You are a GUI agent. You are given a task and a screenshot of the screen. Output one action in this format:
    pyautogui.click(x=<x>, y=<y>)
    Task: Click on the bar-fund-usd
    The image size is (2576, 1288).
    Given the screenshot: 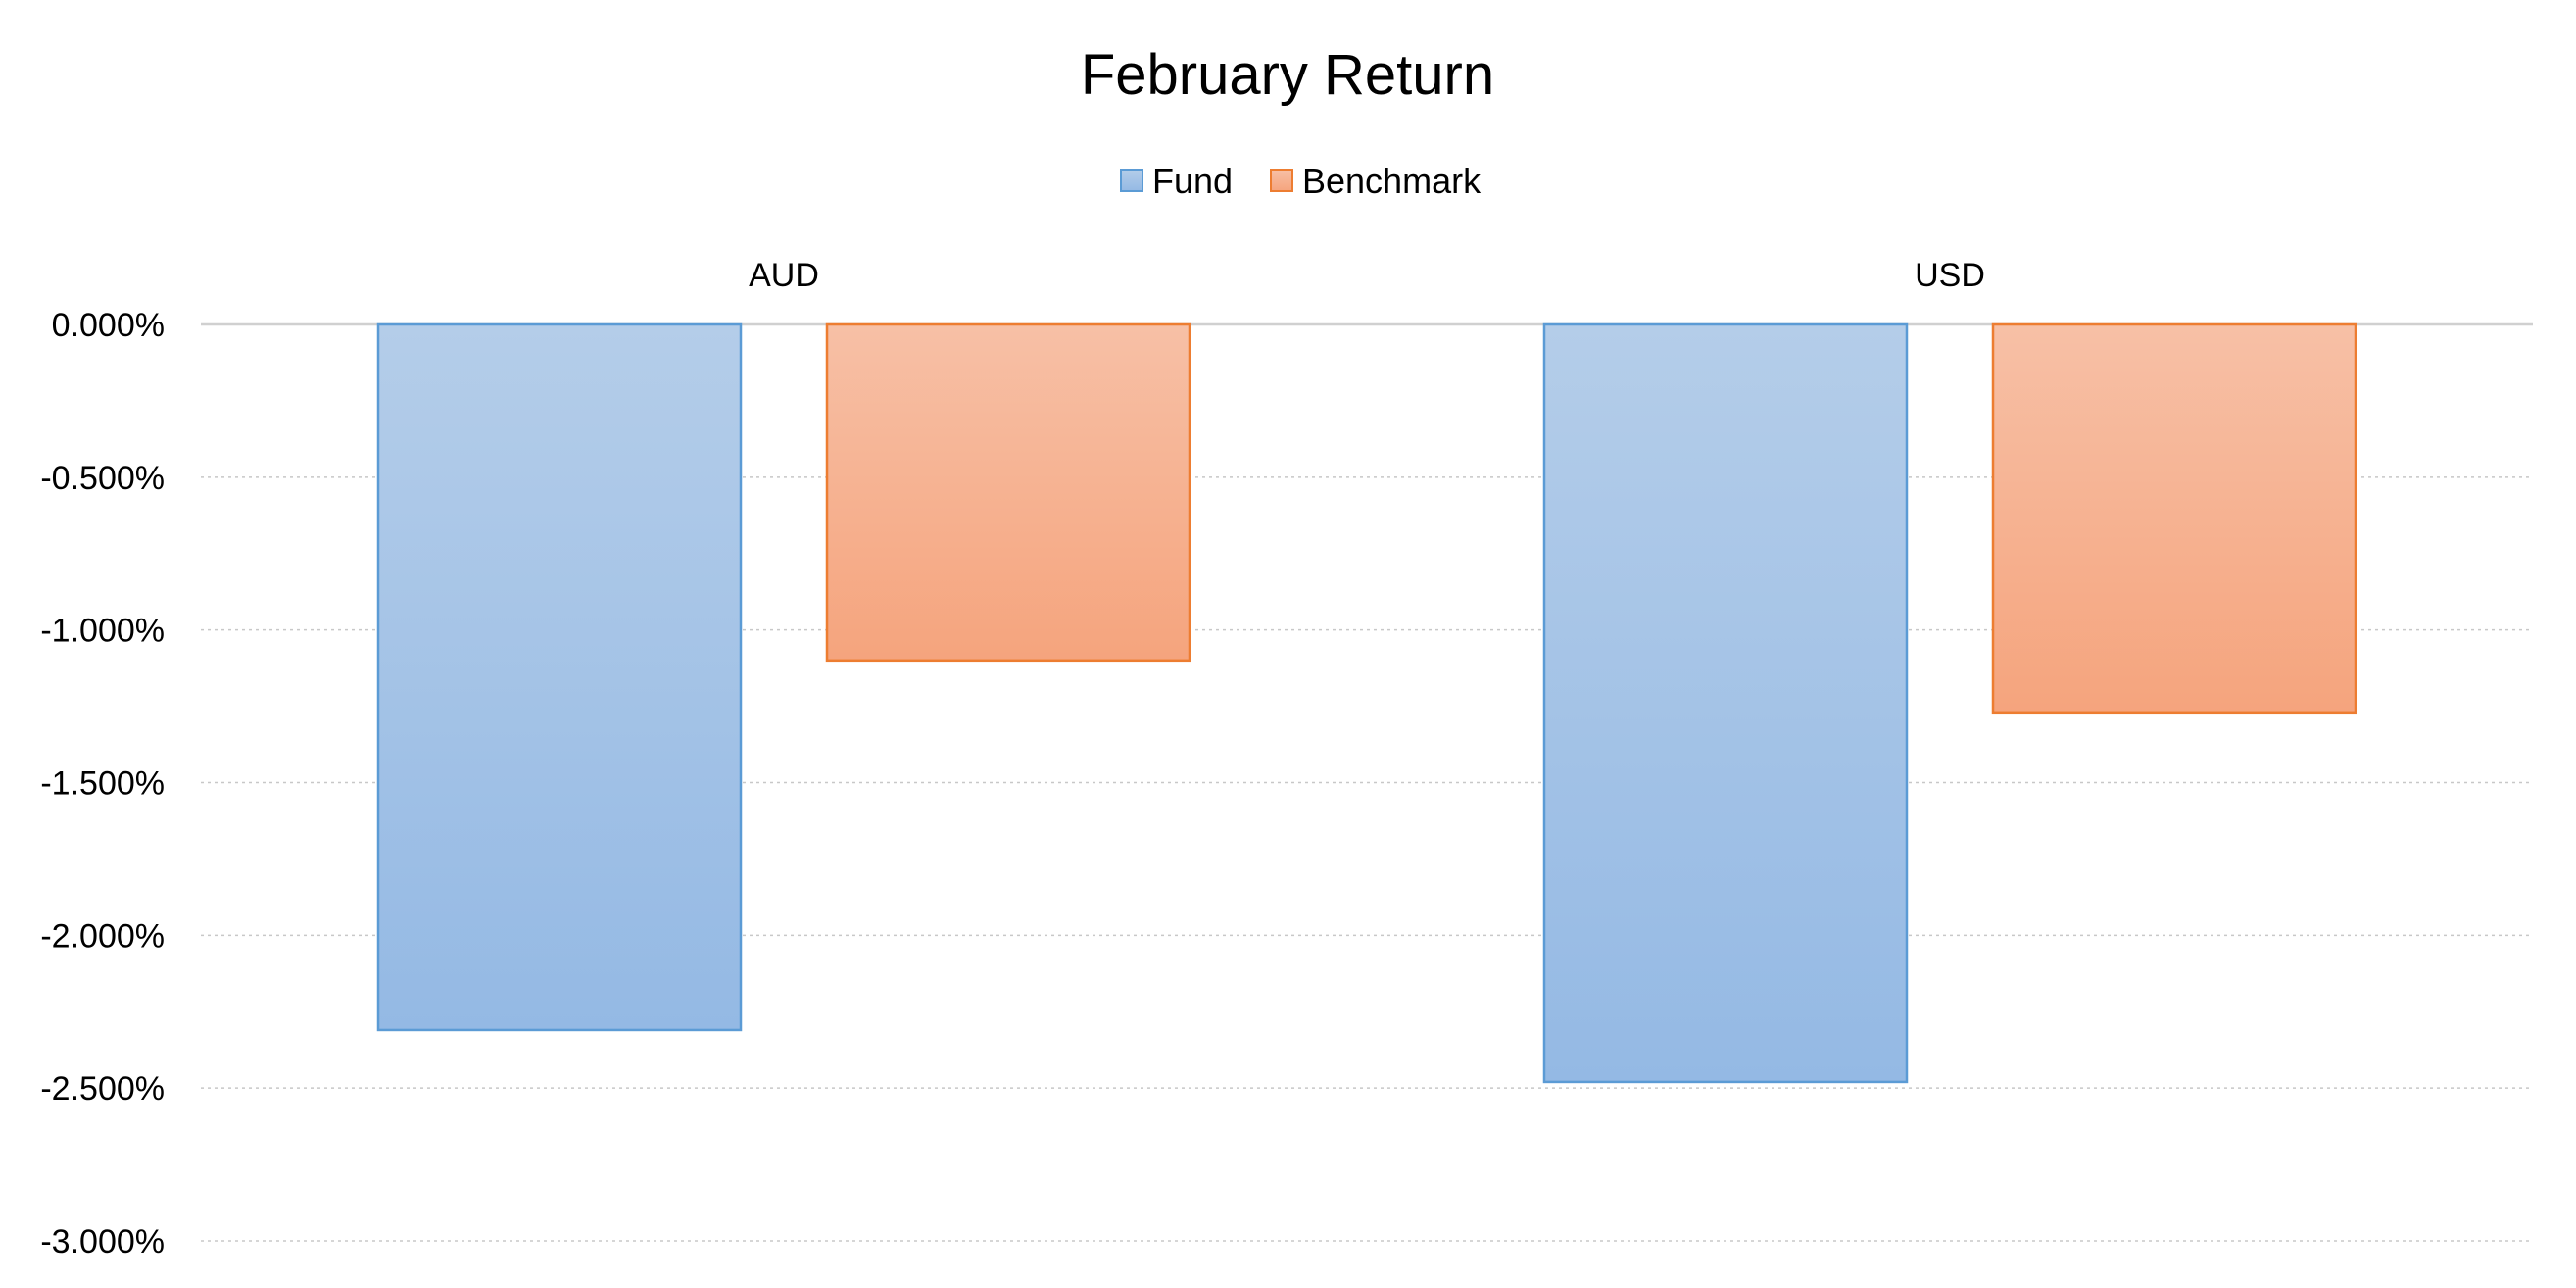 What is the action you would take?
    pyautogui.click(x=1725, y=703)
    